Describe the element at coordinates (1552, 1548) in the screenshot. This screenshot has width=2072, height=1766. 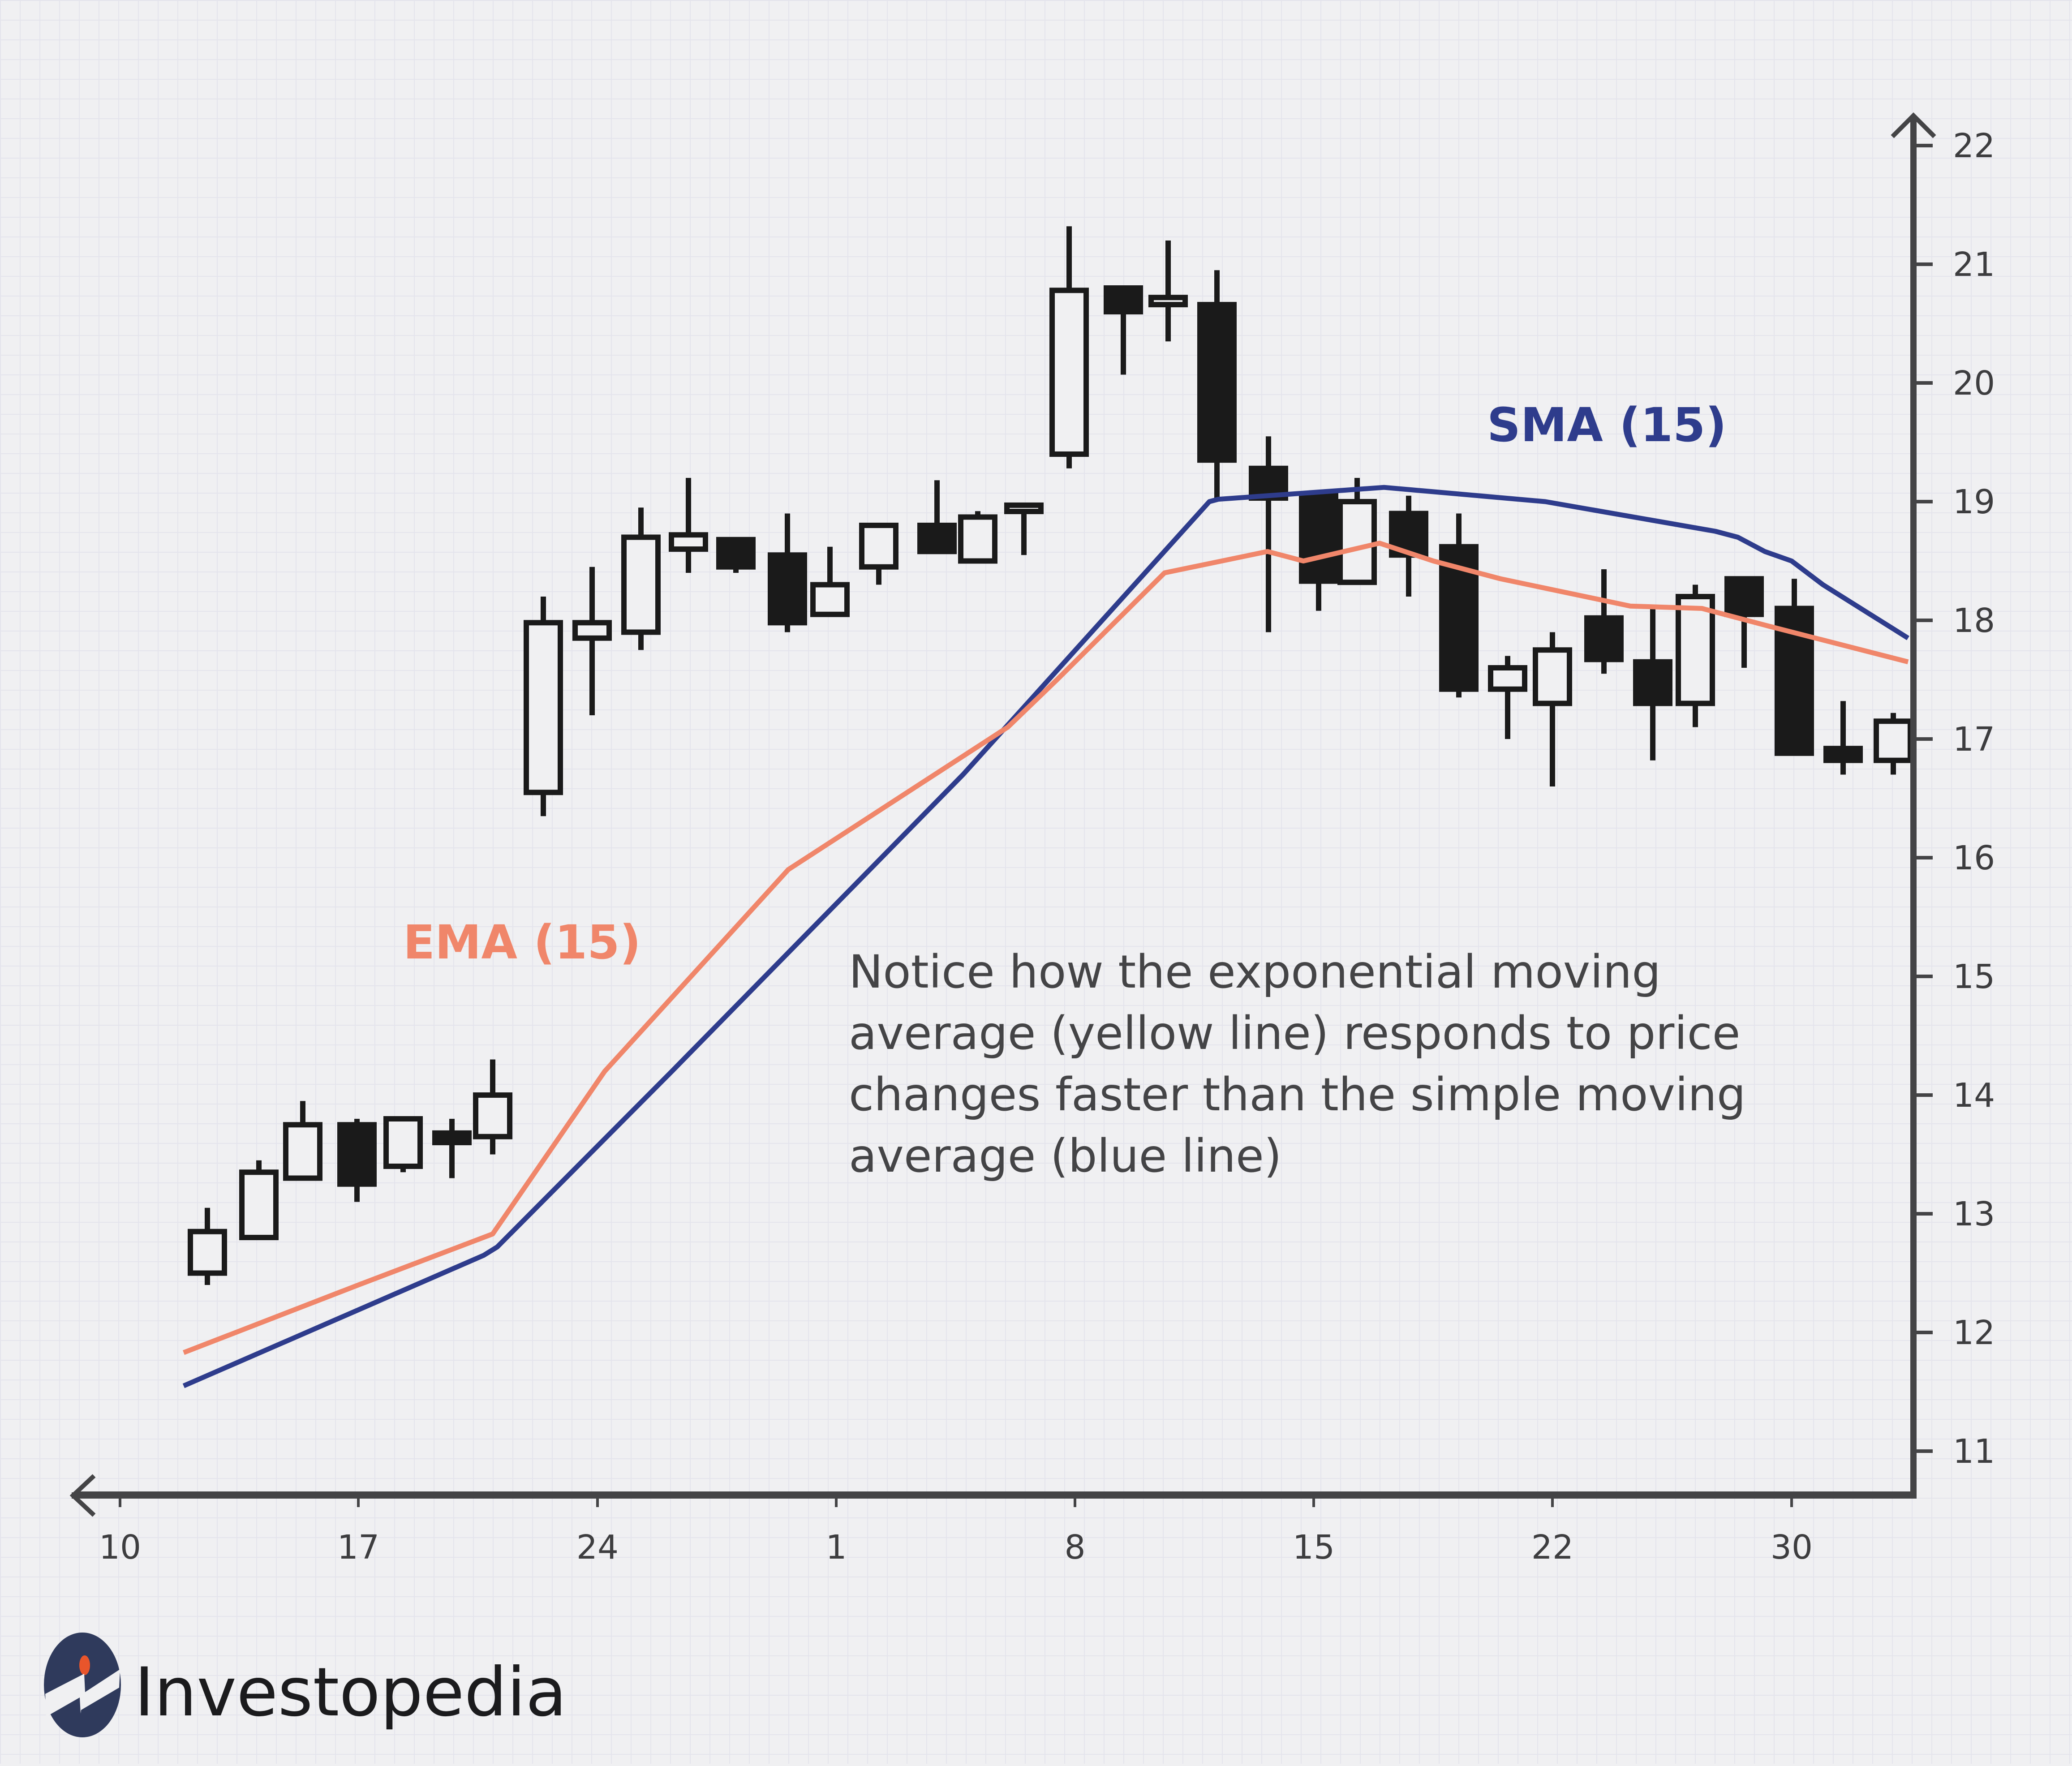
I see `x-tick-label: 22` at that location.